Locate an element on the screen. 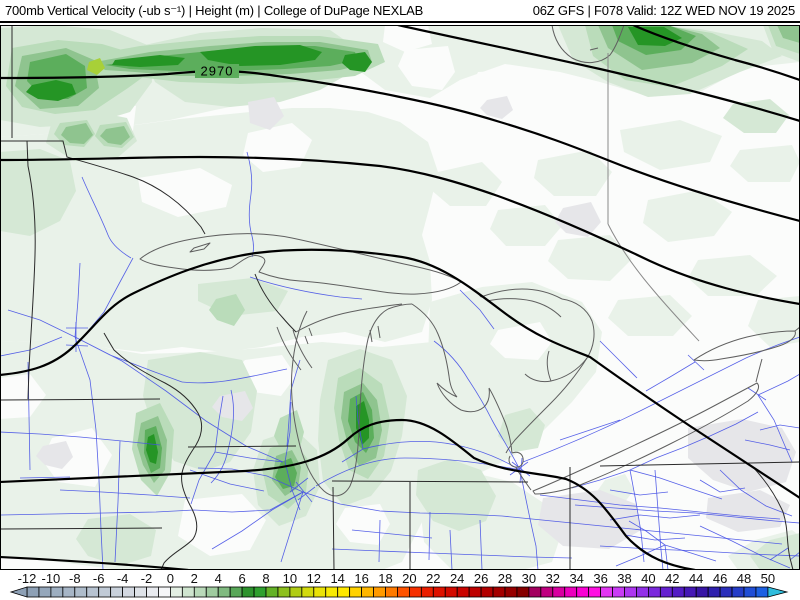 This screenshot has width=800, height=600. lake-erie is located at coordinates (646, 438).